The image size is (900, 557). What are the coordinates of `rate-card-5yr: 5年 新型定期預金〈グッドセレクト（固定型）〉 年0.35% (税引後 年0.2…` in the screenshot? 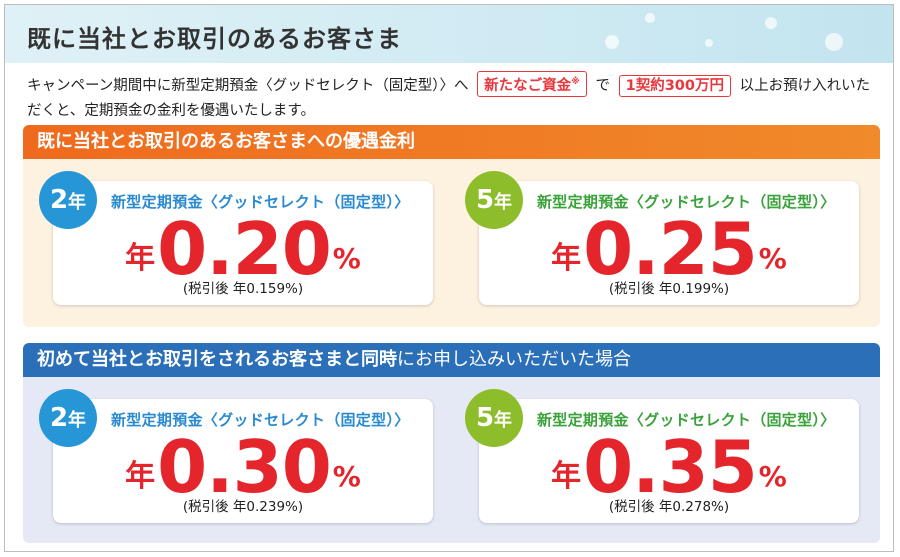 It's located at (662, 456).